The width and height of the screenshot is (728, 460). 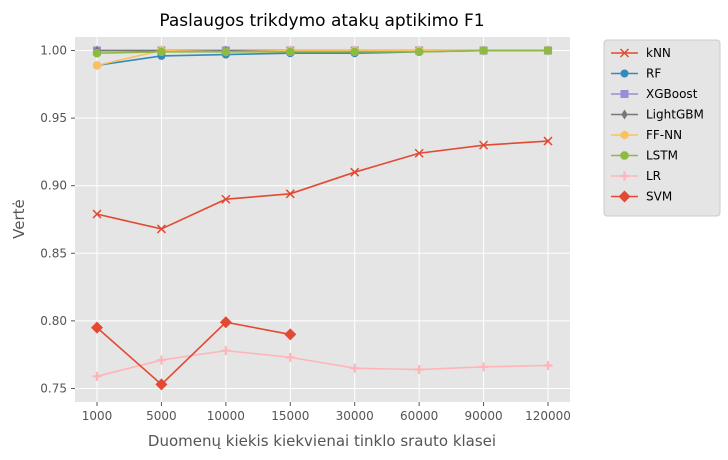 What do you see at coordinates (653, 74) in the screenshot?
I see `legend-label: RF` at bounding box center [653, 74].